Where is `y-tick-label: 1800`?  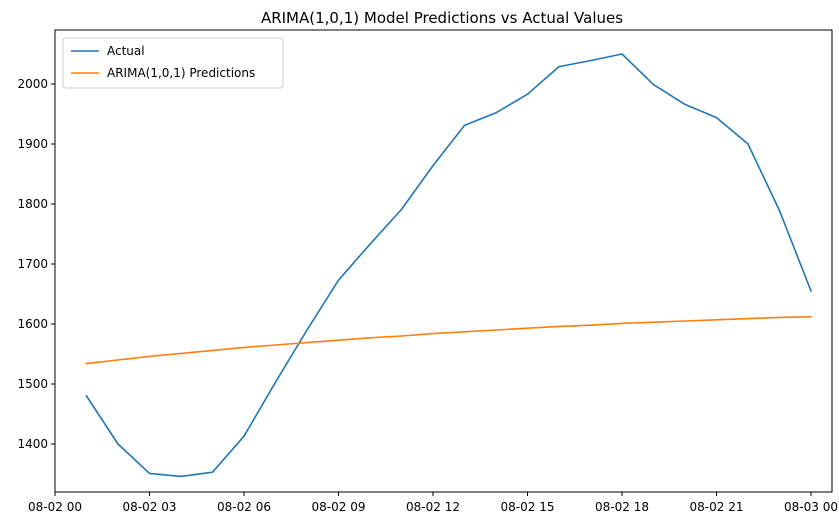 y-tick-label: 1800 is located at coordinates (32, 204).